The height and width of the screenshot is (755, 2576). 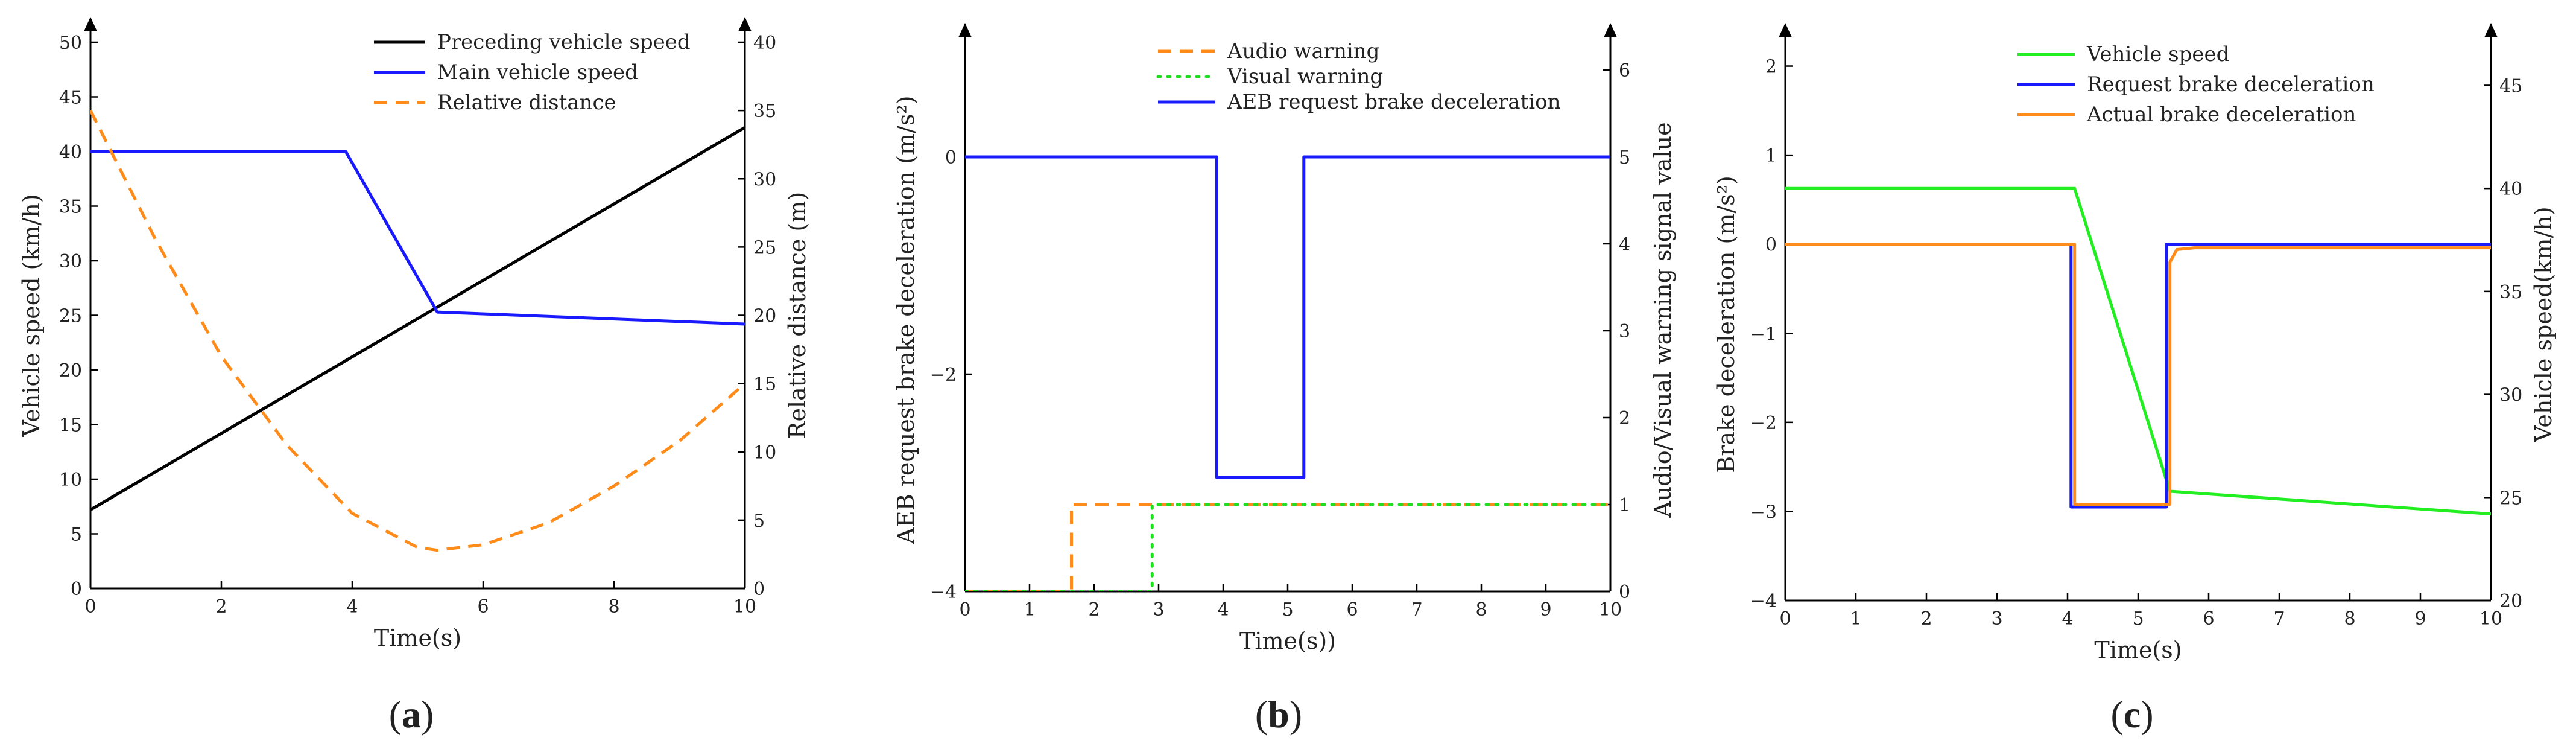 I want to click on y-axis-label-left: Brake deceleration (m/s²), so click(x=1726, y=324).